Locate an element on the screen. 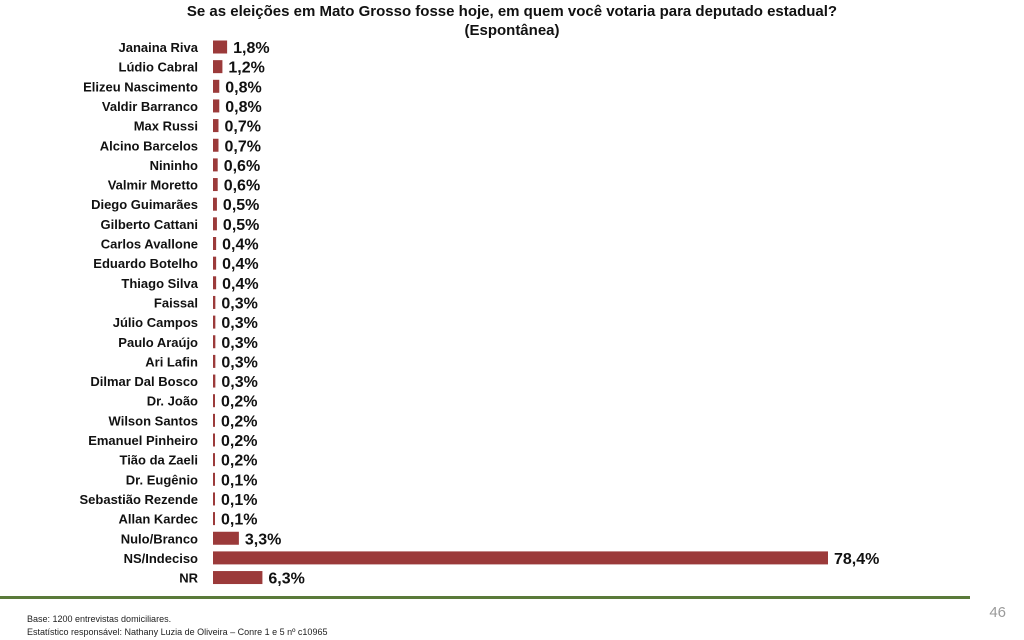  category-label: NS/Indeciso is located at coordinates (161, 558).